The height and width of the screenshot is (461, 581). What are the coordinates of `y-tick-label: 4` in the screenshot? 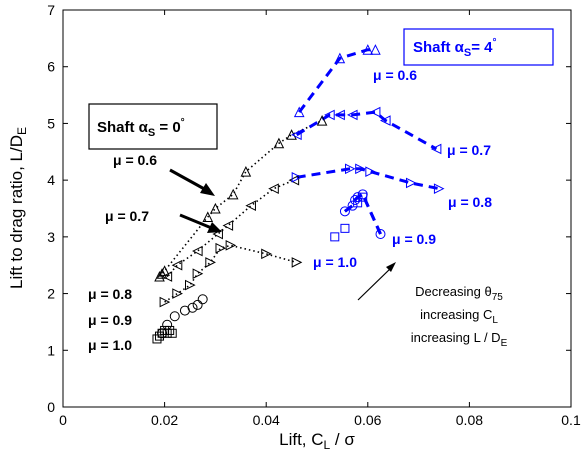 It's located at (51, 180).